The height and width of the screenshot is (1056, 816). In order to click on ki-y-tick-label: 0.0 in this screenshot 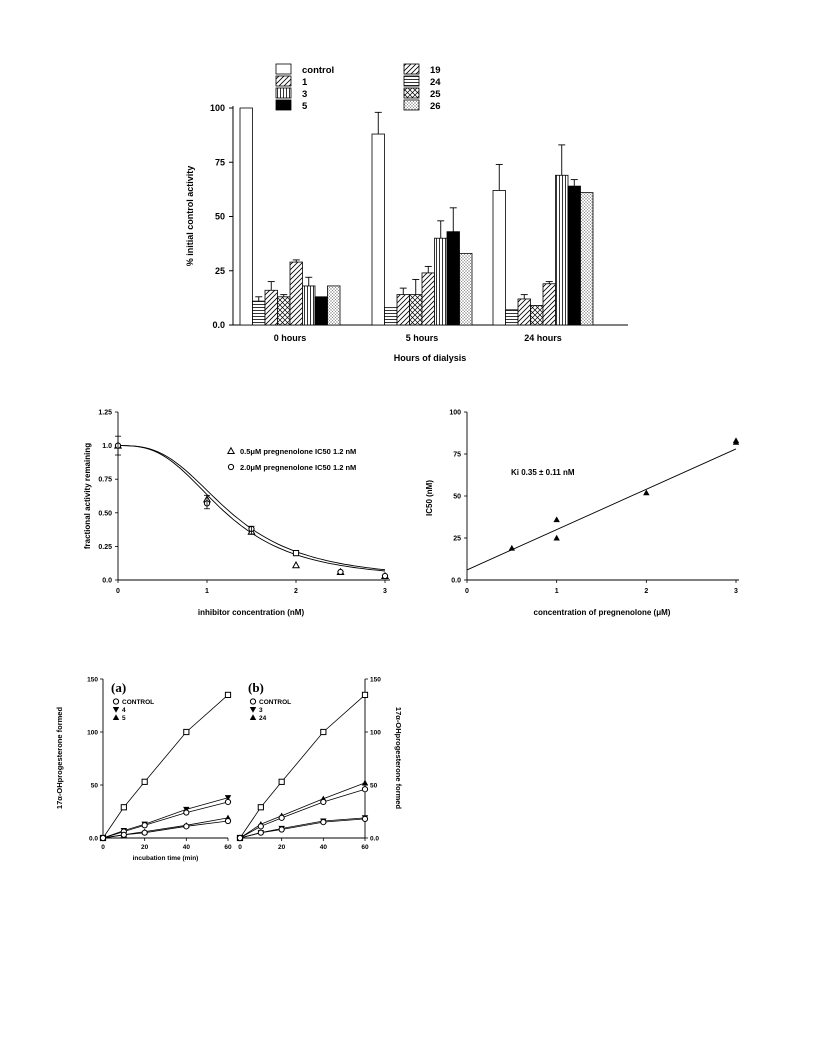, I will do `click(456, 581)`.